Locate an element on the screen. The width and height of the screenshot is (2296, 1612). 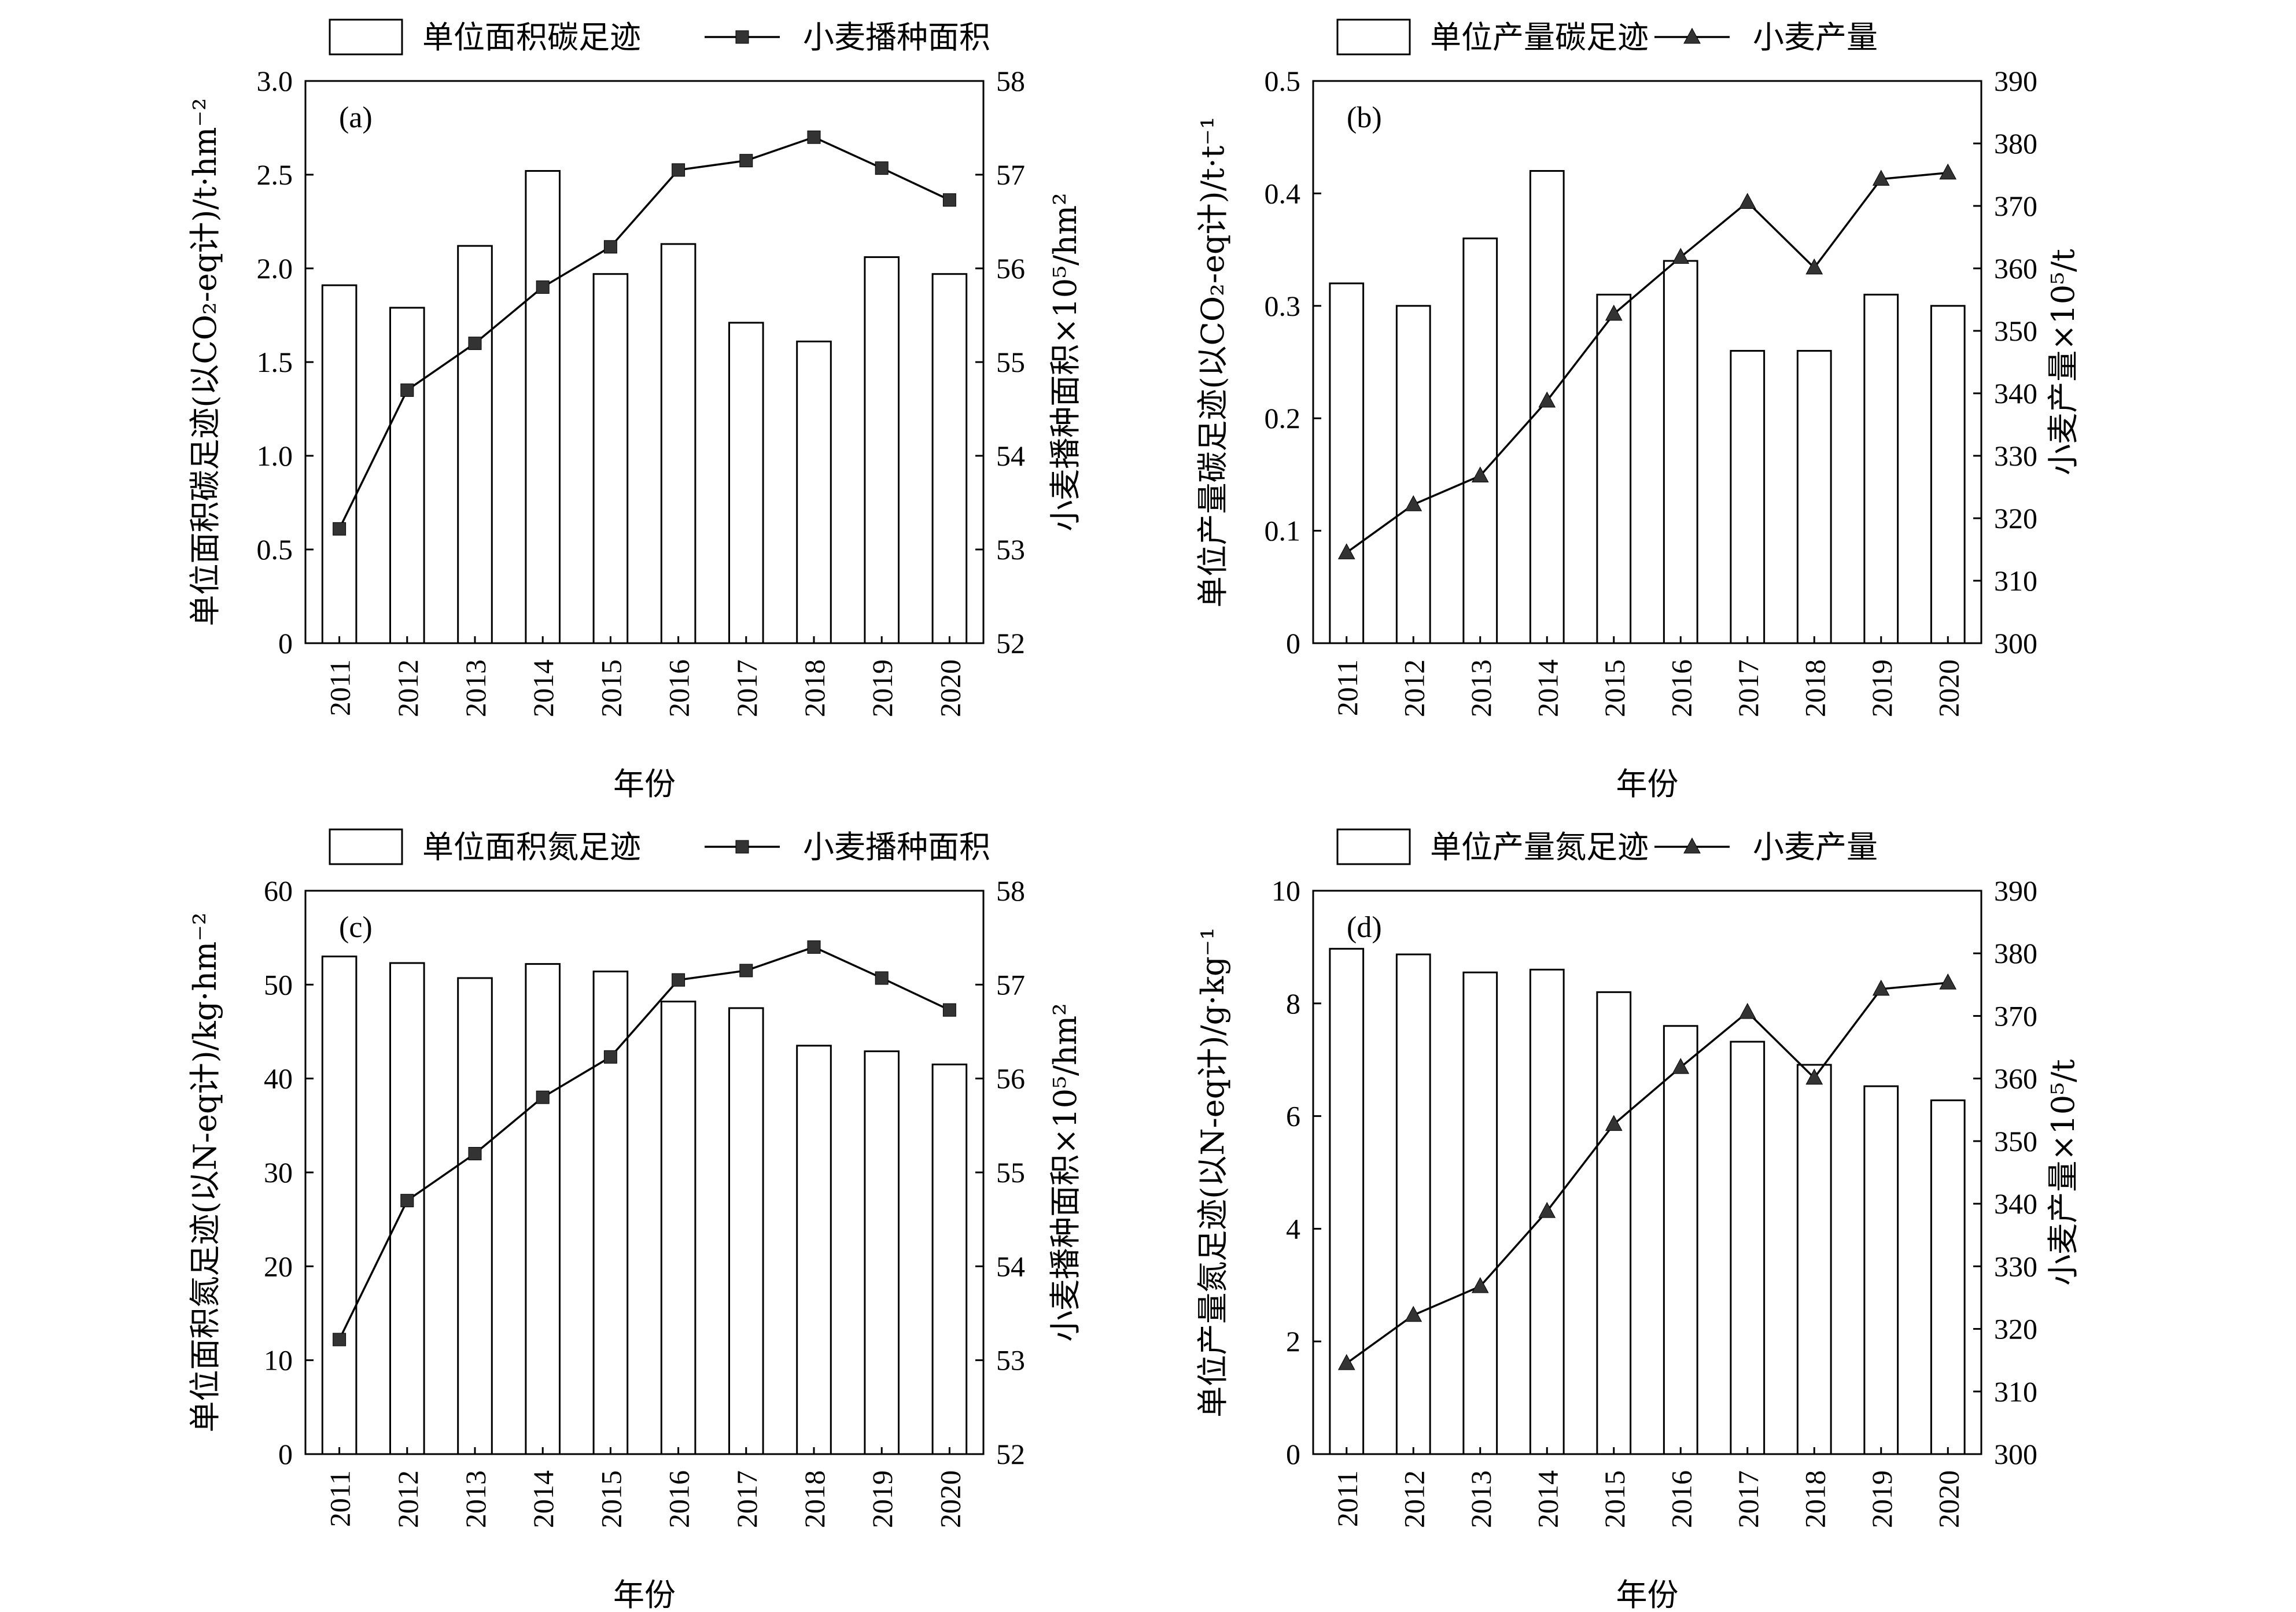
panel-label: (a) is located at coordinates (356, 117).